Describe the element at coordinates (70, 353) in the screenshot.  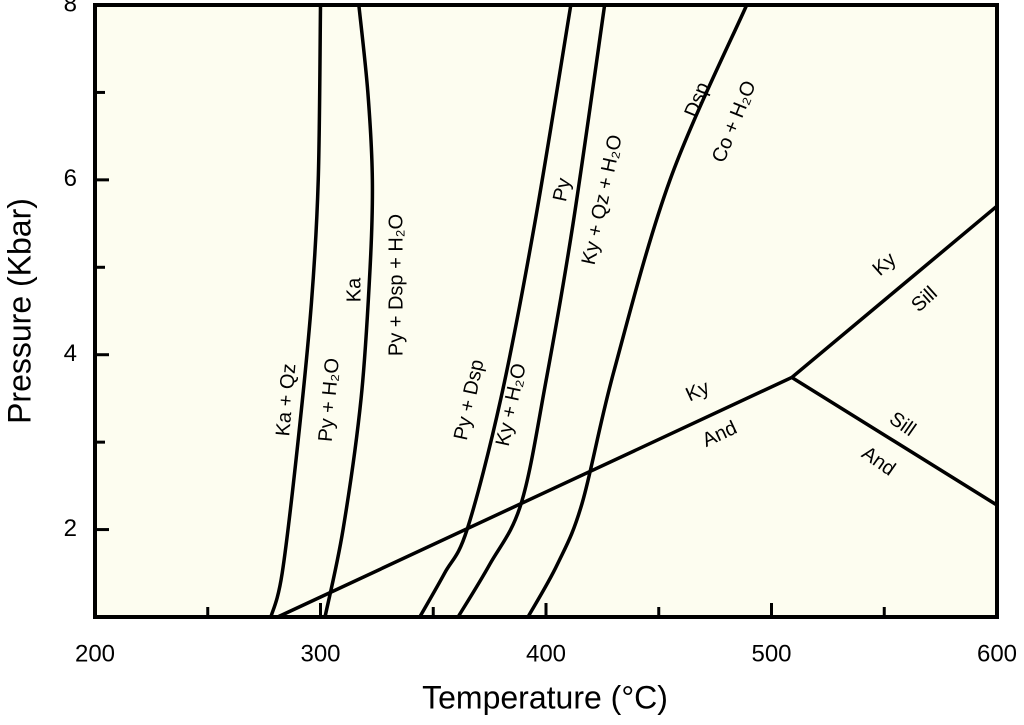
I see `y-tick-label: 4` at that location.